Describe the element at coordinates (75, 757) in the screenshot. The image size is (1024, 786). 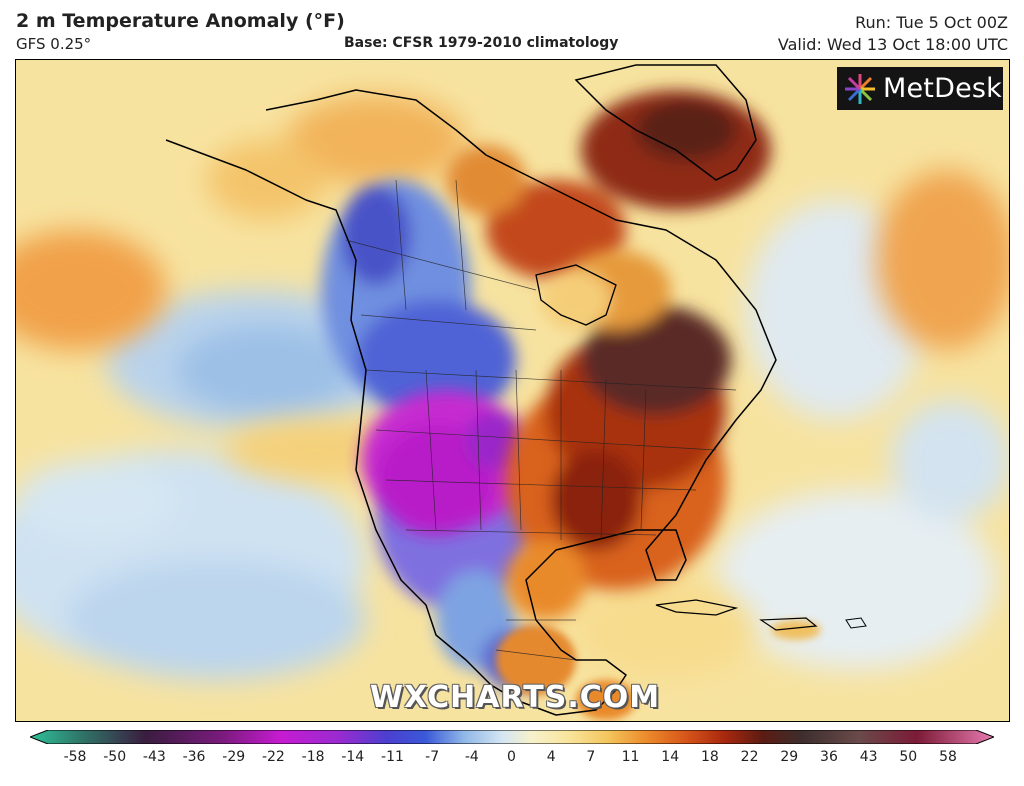
I see `color-scale-tick-label: -58` at that location.